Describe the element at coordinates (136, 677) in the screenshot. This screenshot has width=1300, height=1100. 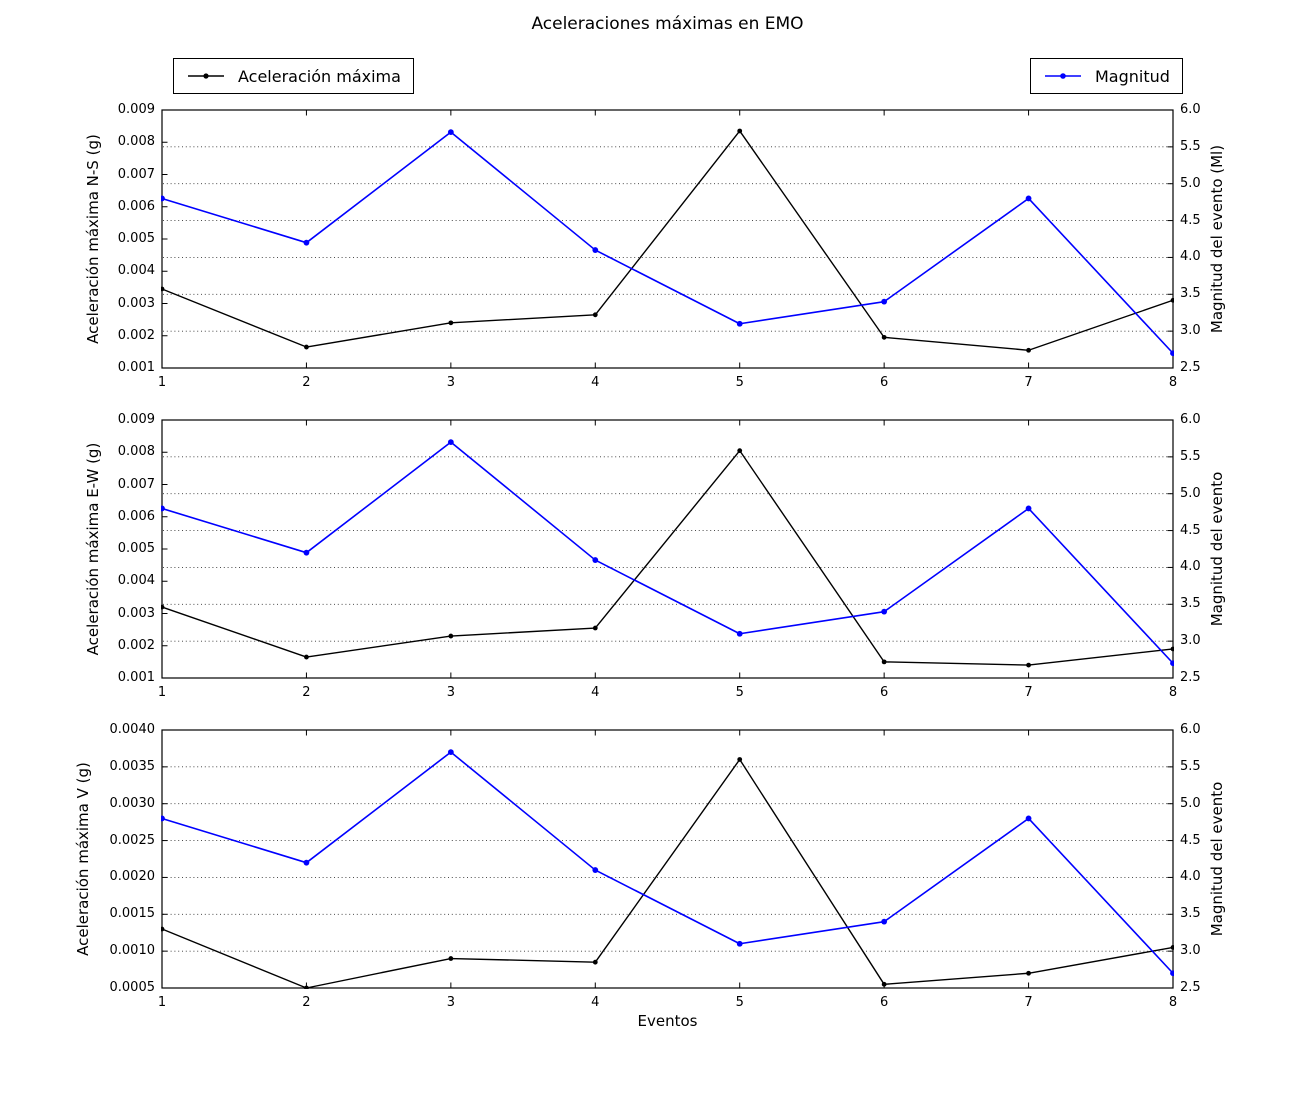
I see `y-tick-label-left: 0.001` at that location.